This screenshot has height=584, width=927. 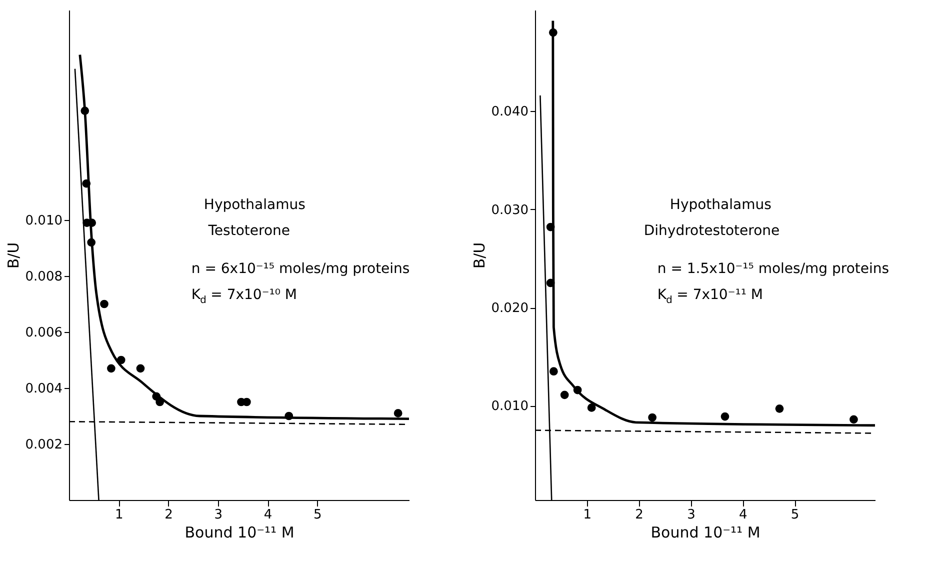 I want to click on y-tick-label: 0.004, so click(x=43, y=389).